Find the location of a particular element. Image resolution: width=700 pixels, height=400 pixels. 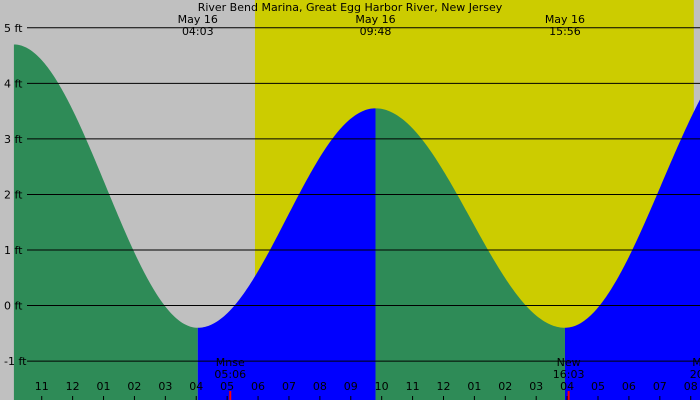

x-tick-label: 10 is located at coordinates (382, 386).